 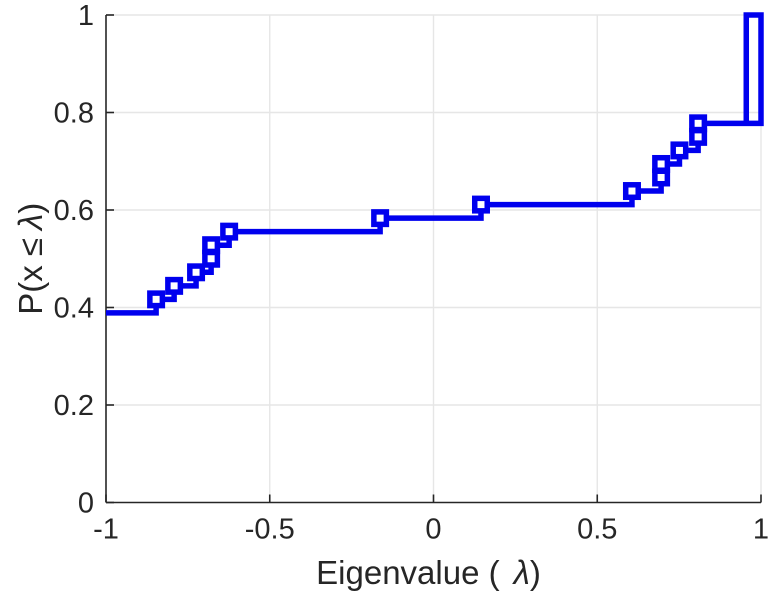 I want to click on x-tick-label: 0, so click(x=433, y=530).